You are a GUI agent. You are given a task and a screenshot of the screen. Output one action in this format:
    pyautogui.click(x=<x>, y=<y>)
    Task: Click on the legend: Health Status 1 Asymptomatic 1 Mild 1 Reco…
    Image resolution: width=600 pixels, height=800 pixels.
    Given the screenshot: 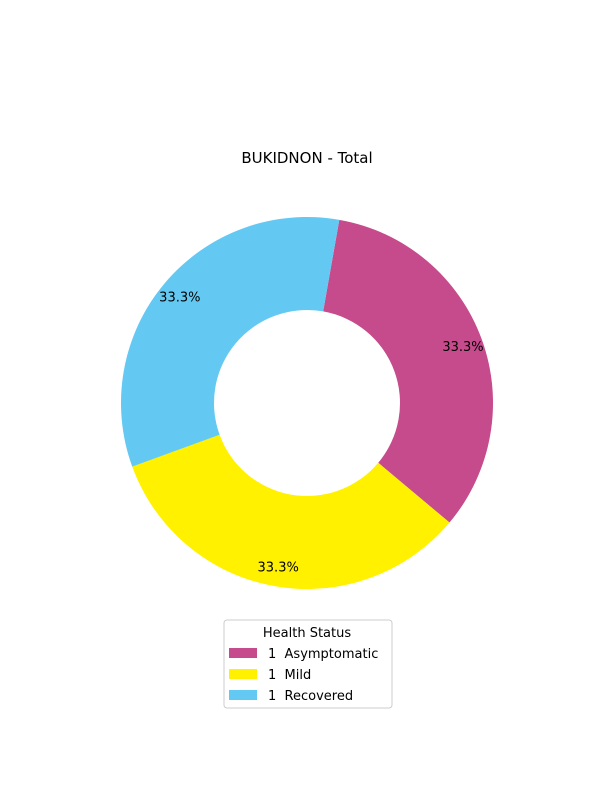 What is the action you would take?
    pyautogui.click(x=308, y=664)
    